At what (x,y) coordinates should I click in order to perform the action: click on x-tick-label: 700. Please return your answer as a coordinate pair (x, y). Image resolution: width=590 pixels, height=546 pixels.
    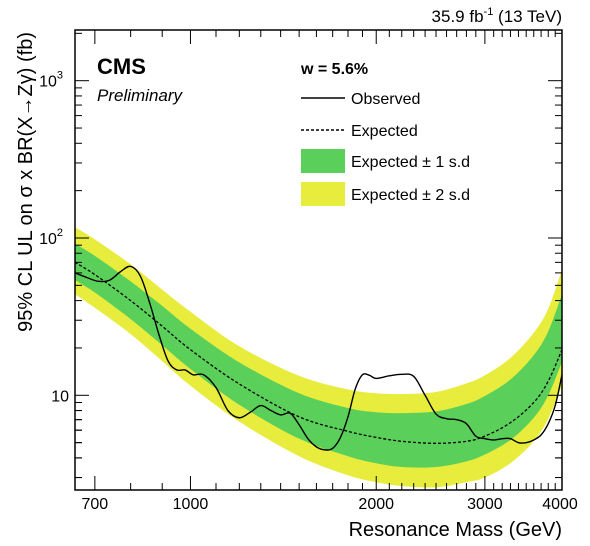
    Looking at the image, I should click on (95, 504).